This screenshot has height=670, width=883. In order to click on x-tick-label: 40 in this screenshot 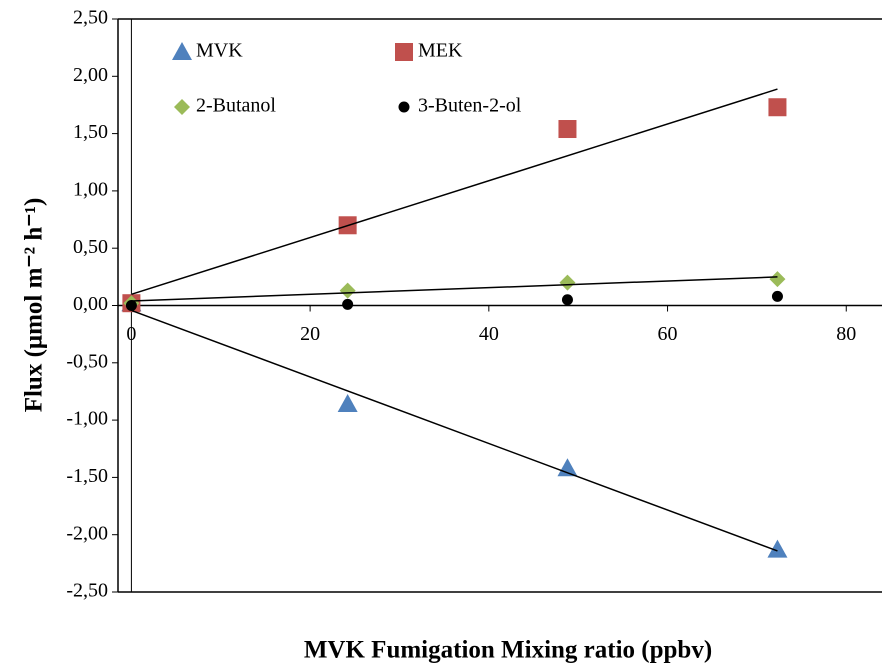, I will do `click(489, 334)`.